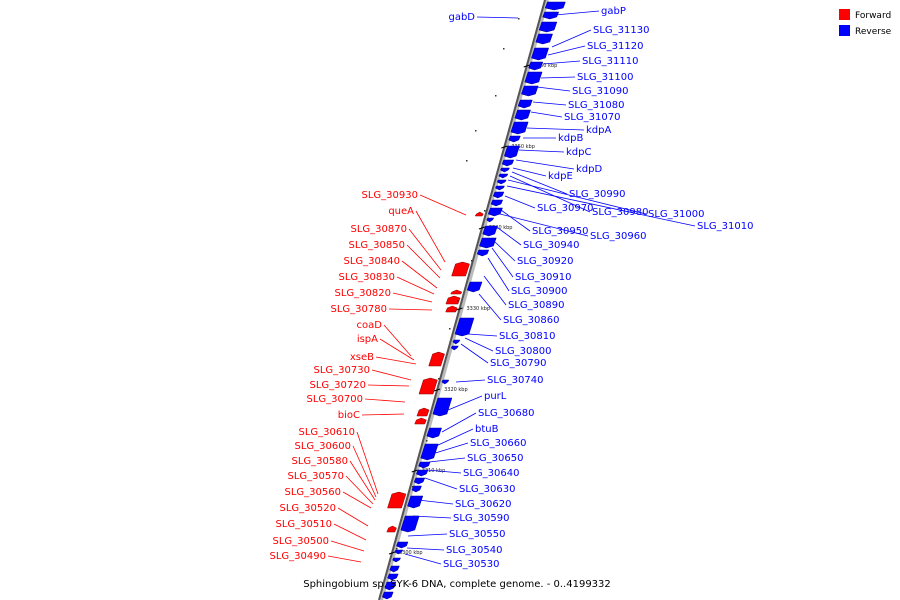 The image size is (900, 600). I want to click on gene-label-slg-30870: SLG_30870, so click(379, 229).